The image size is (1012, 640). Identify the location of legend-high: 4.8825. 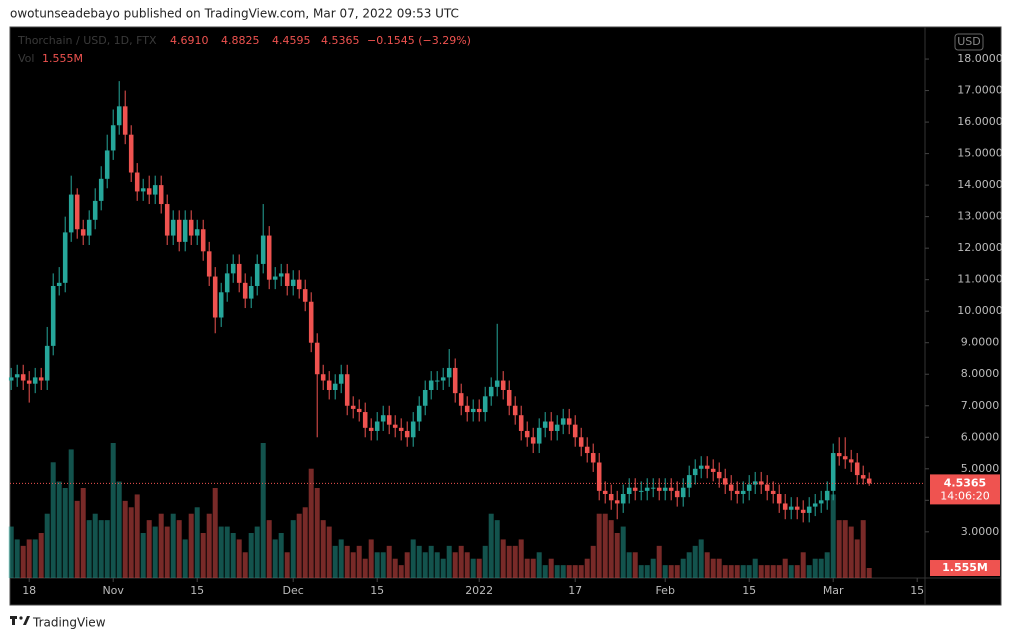
(240, 40).